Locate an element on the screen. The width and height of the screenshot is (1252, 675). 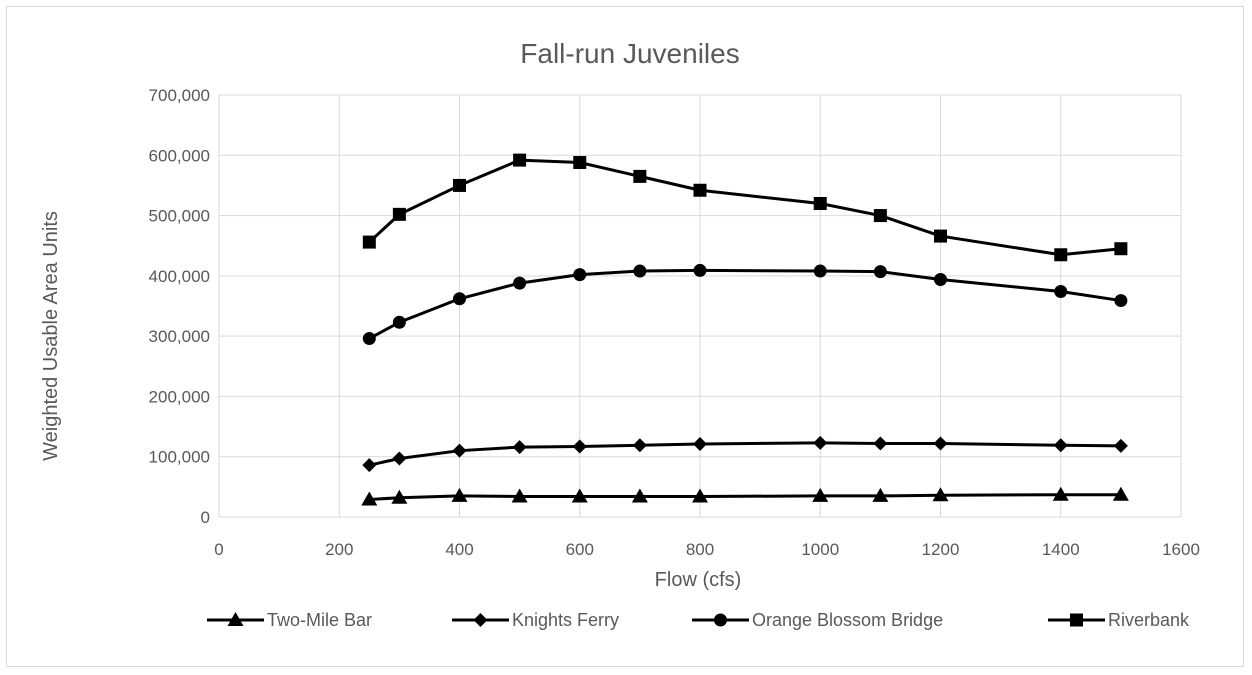
y-tick-label: 100,000 is located at coordinates (179, 457).